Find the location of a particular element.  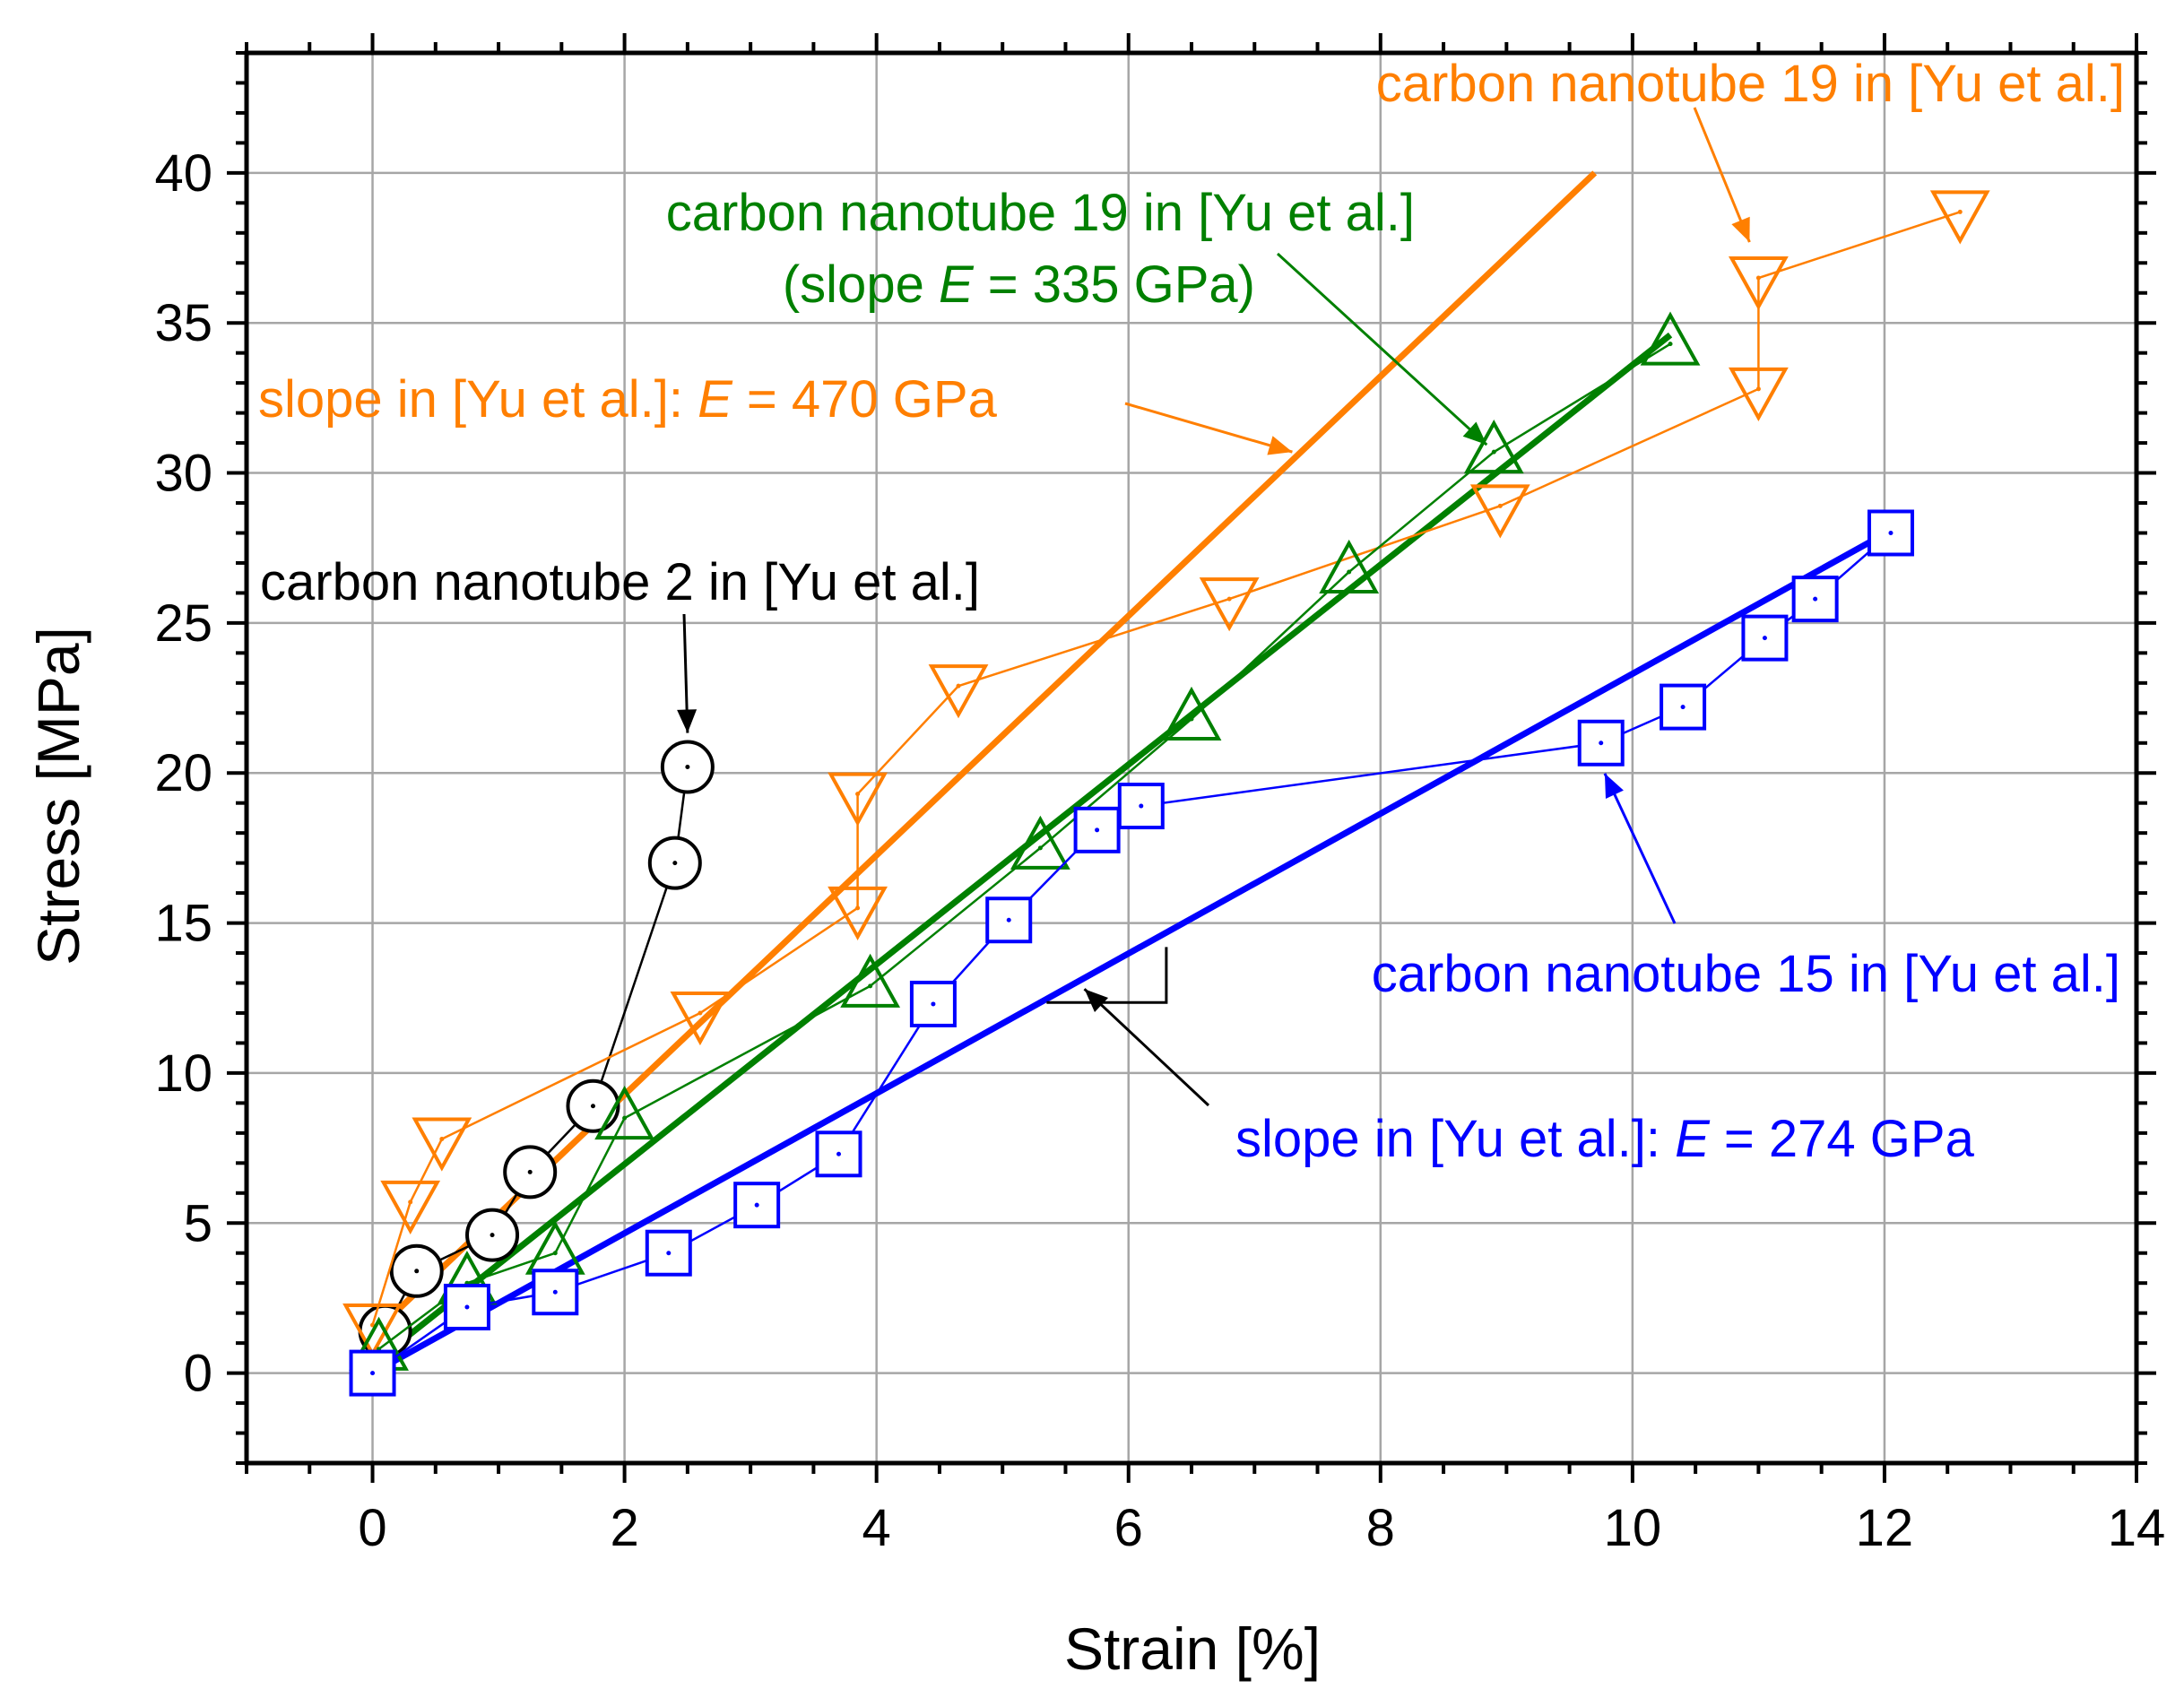

annotation-green-slope: (slope E = 335 GPa) is located at coordinates (1019, 285).